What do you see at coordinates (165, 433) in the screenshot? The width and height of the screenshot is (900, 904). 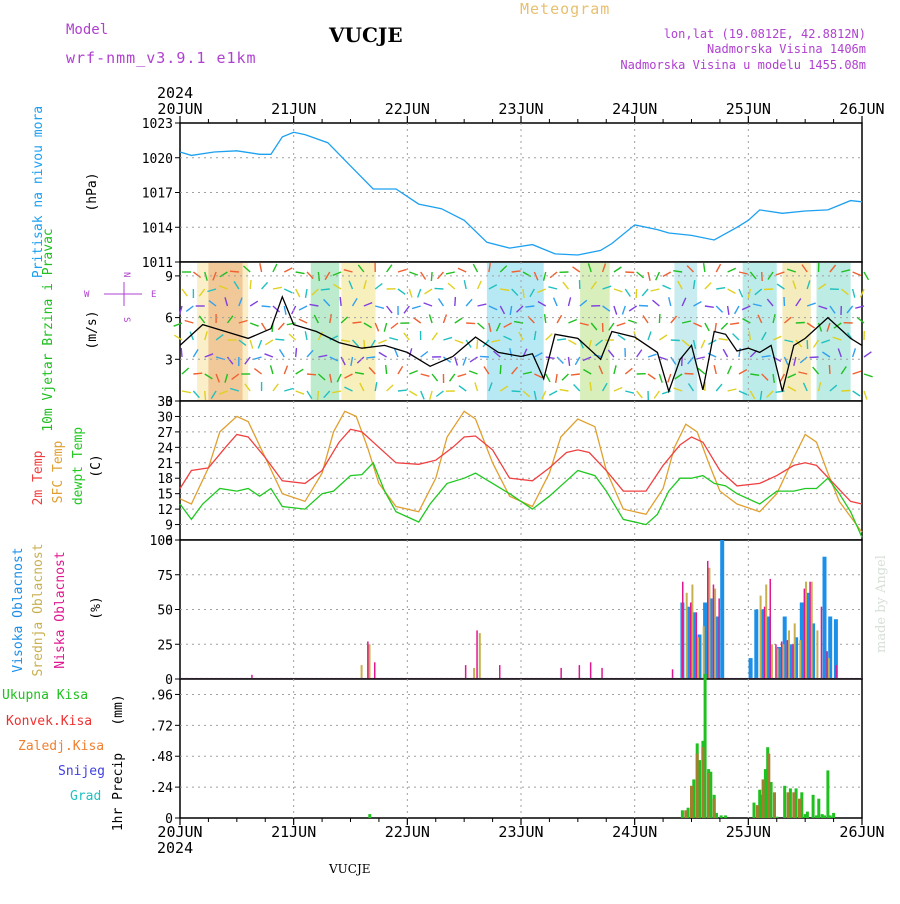 I see `y-tick-label: 27` at bounding box center [165, 433].